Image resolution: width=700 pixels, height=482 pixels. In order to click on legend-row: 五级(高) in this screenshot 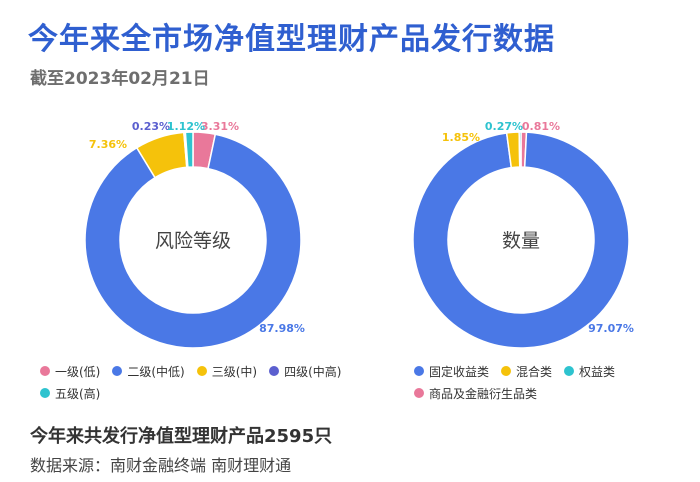, I will do `click(197, 393)`.